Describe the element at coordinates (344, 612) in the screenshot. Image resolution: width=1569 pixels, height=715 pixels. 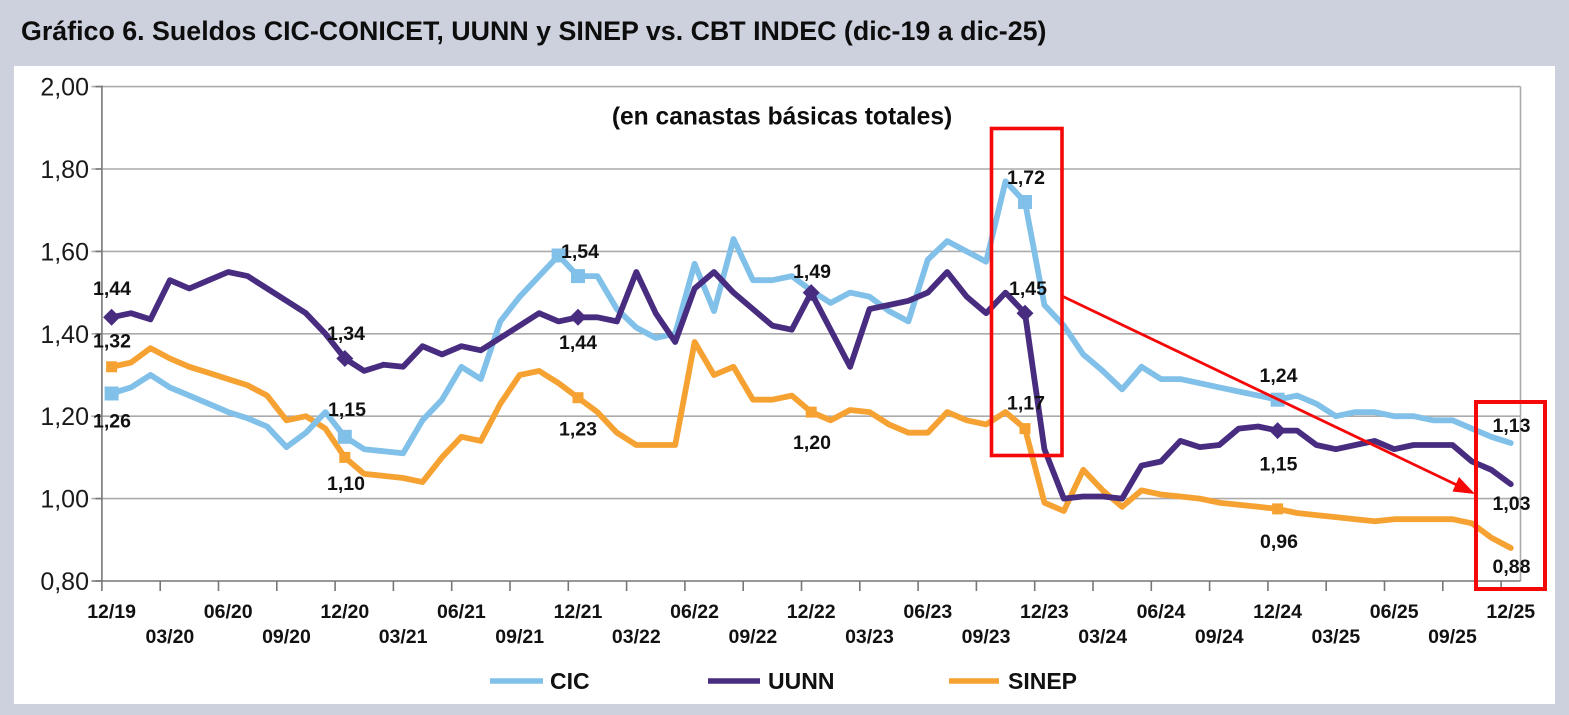
I see `svg-text: 12/20` at that location.